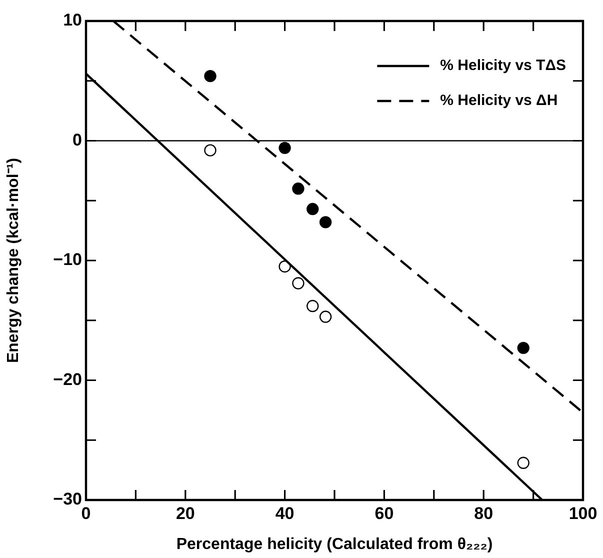 This screenshot has width=603, height=558. Describe the element at coordinates (67, 260) in the screenshot. I see `y-tick-label: −10` at that location.